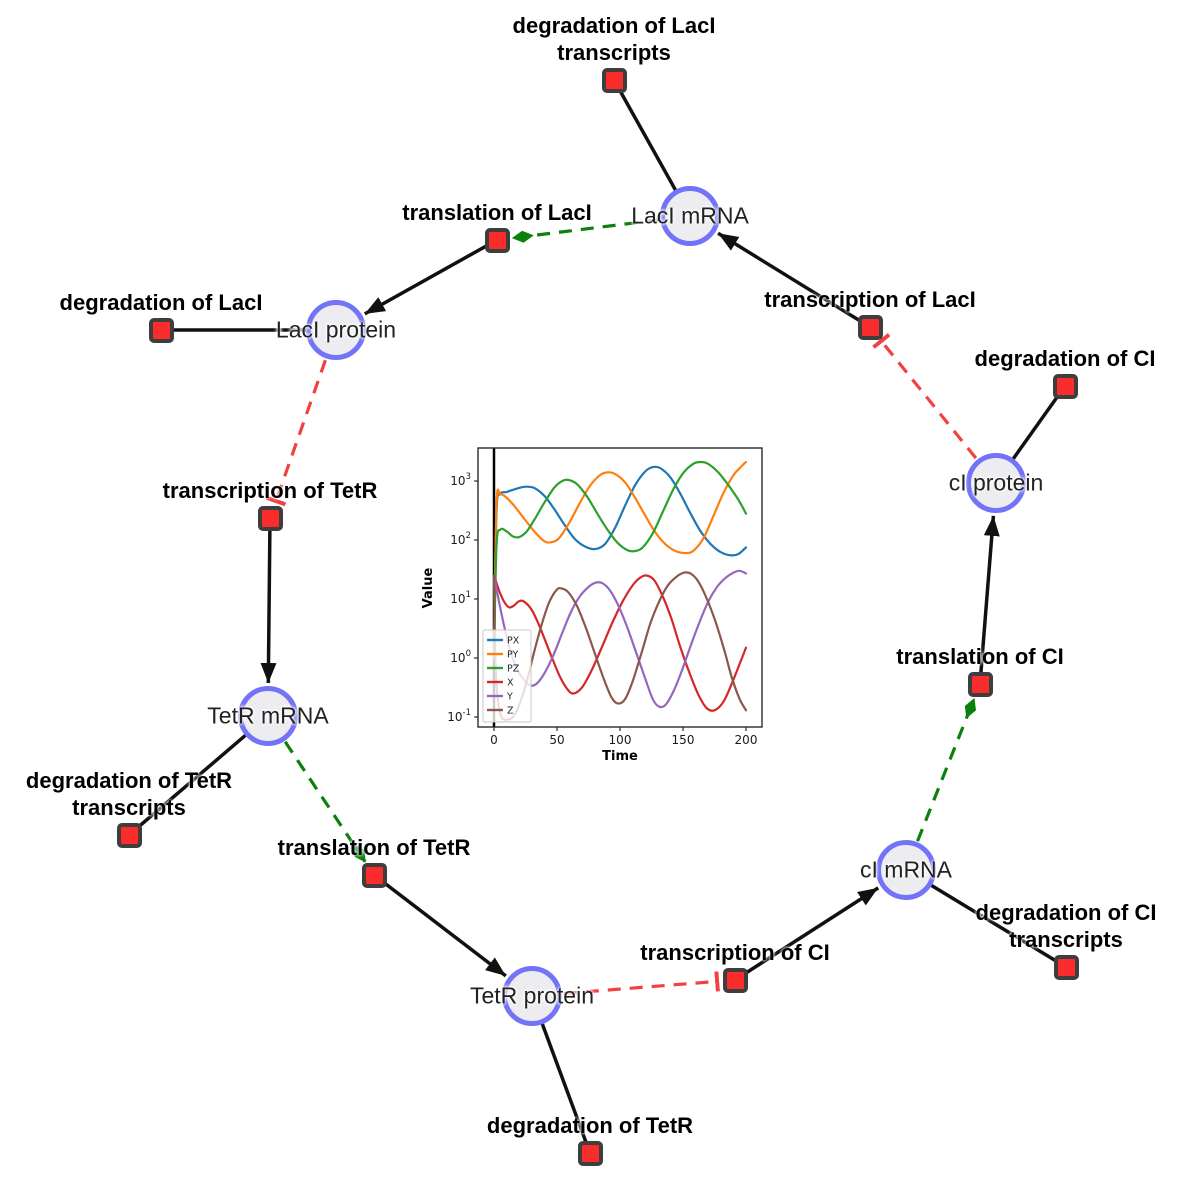 Image resolution: width=1189 pixels, height=1200 pixels. I want to click on reaction-node-degradation-of-tetr, so click(590, 1153).